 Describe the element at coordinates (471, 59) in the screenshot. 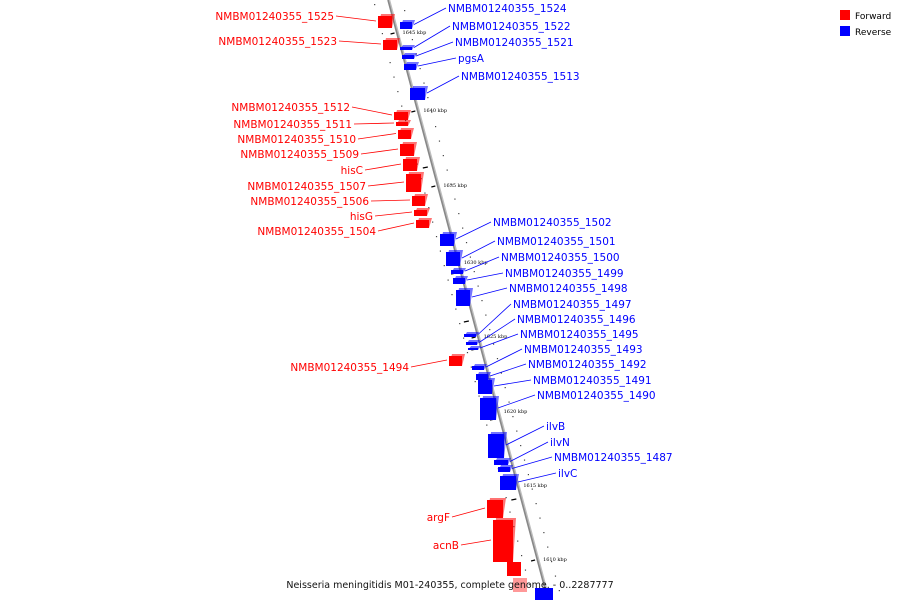

I see `gene-label: pgsA` at that location.